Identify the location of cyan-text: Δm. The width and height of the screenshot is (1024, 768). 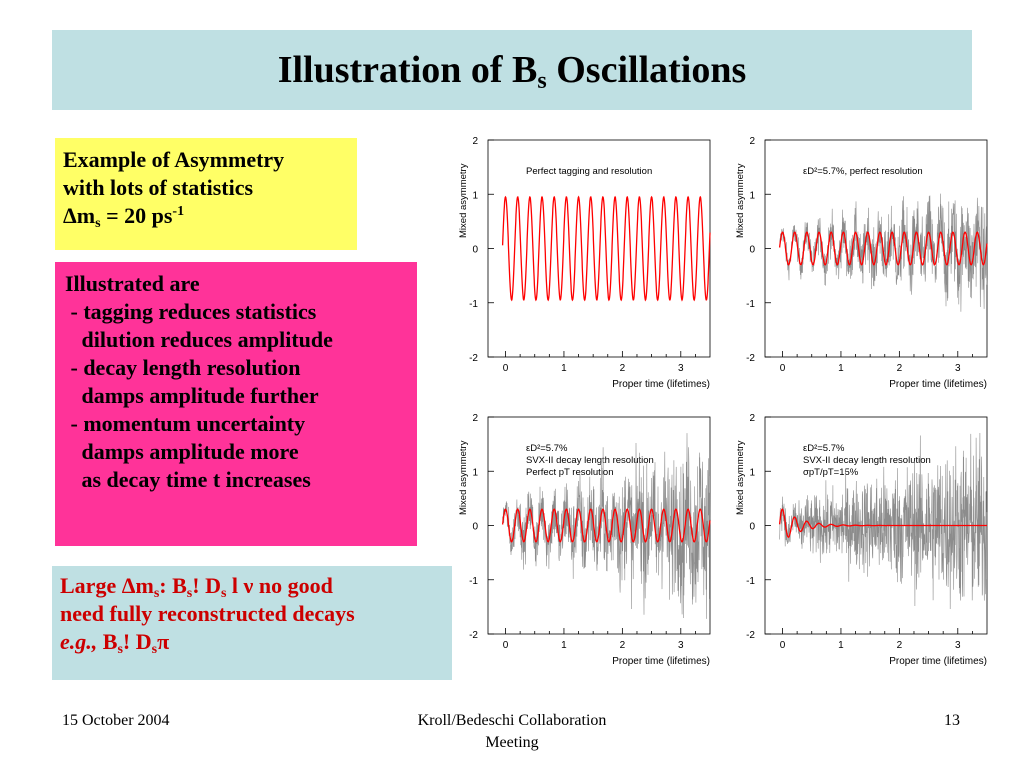
(137, 585).